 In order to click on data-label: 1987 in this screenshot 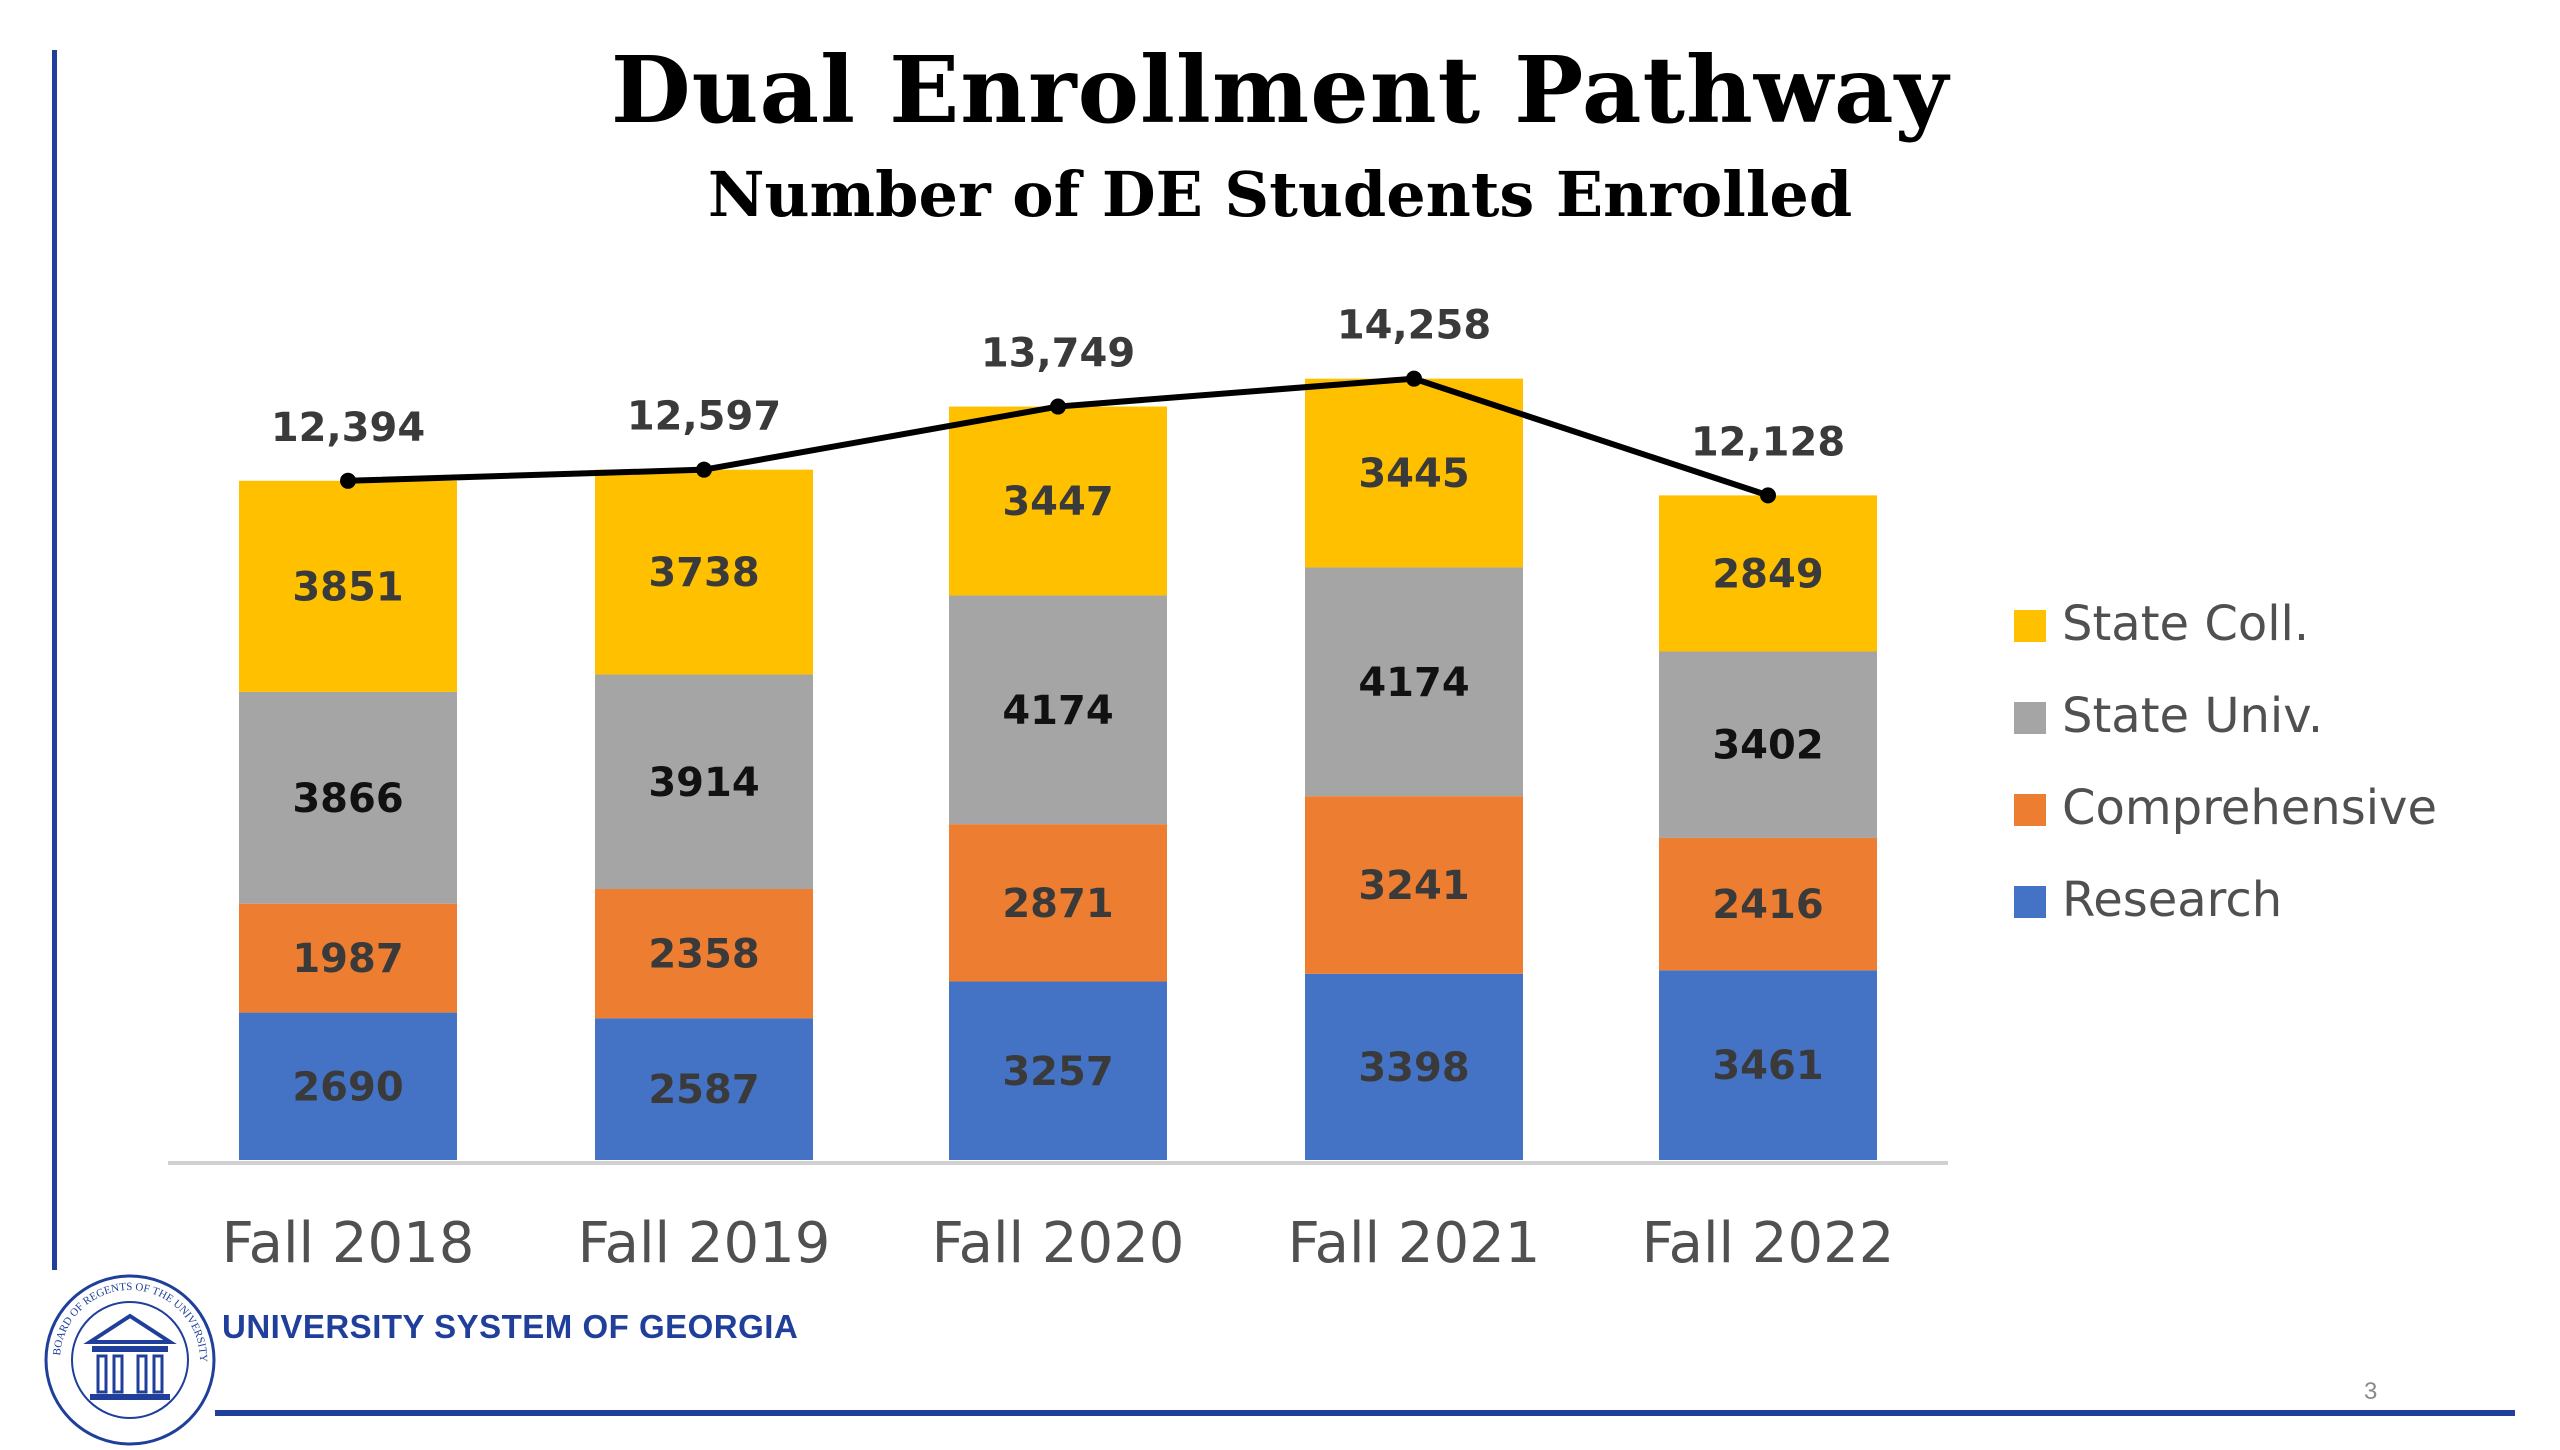, I will do `click(347, 959)`.